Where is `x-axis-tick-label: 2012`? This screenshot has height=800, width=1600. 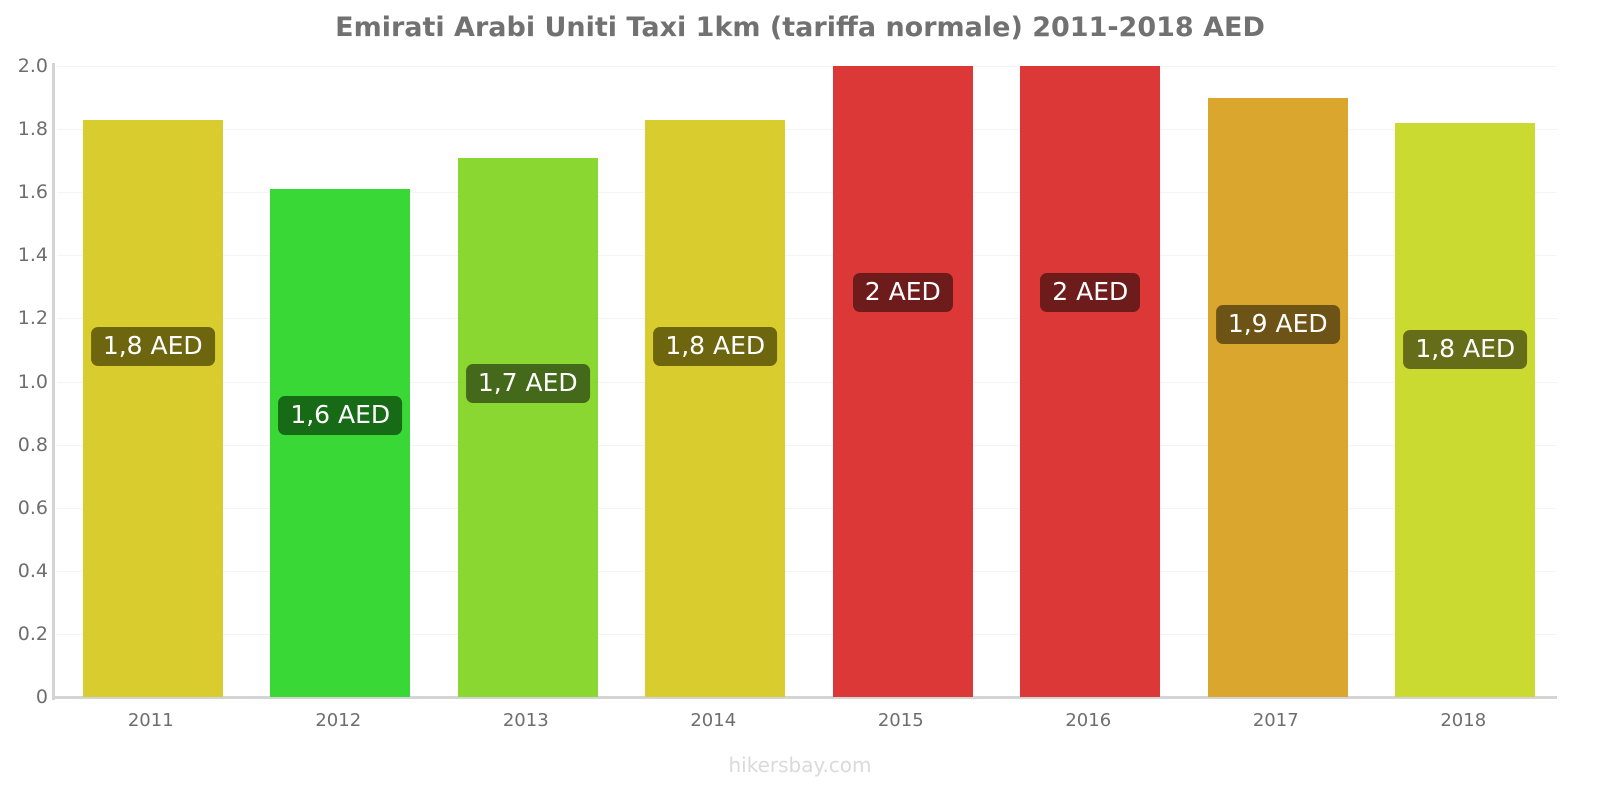
x-axis-tick-label: 2012 is located at coordinates (338, 720).